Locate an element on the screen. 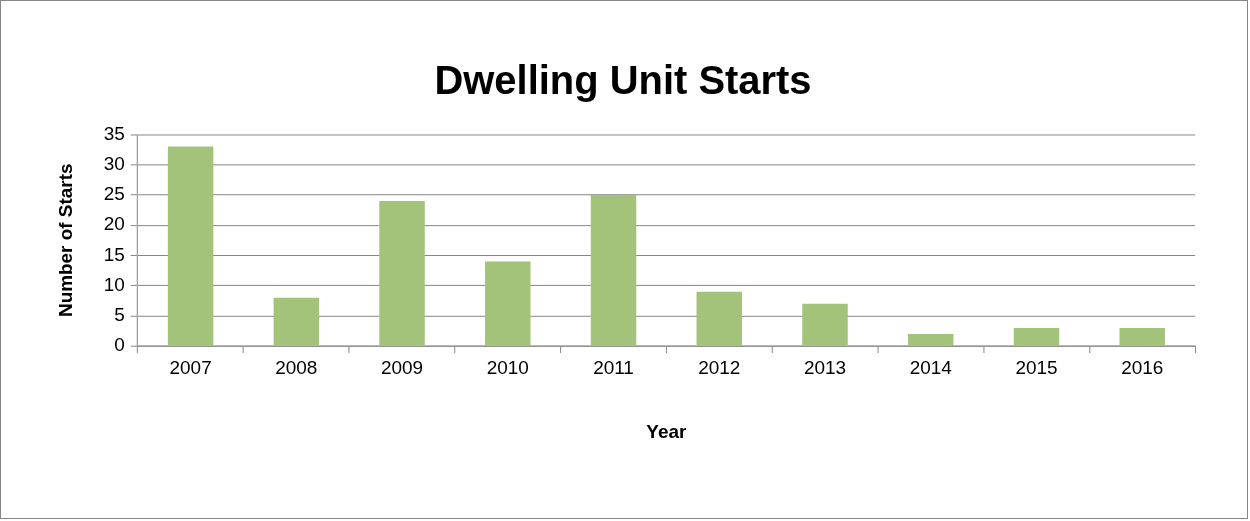 The height and width of the screenshot is (521, 1250). chart-title: Dwelling Unit Starts is located at coordinates (623, 79).